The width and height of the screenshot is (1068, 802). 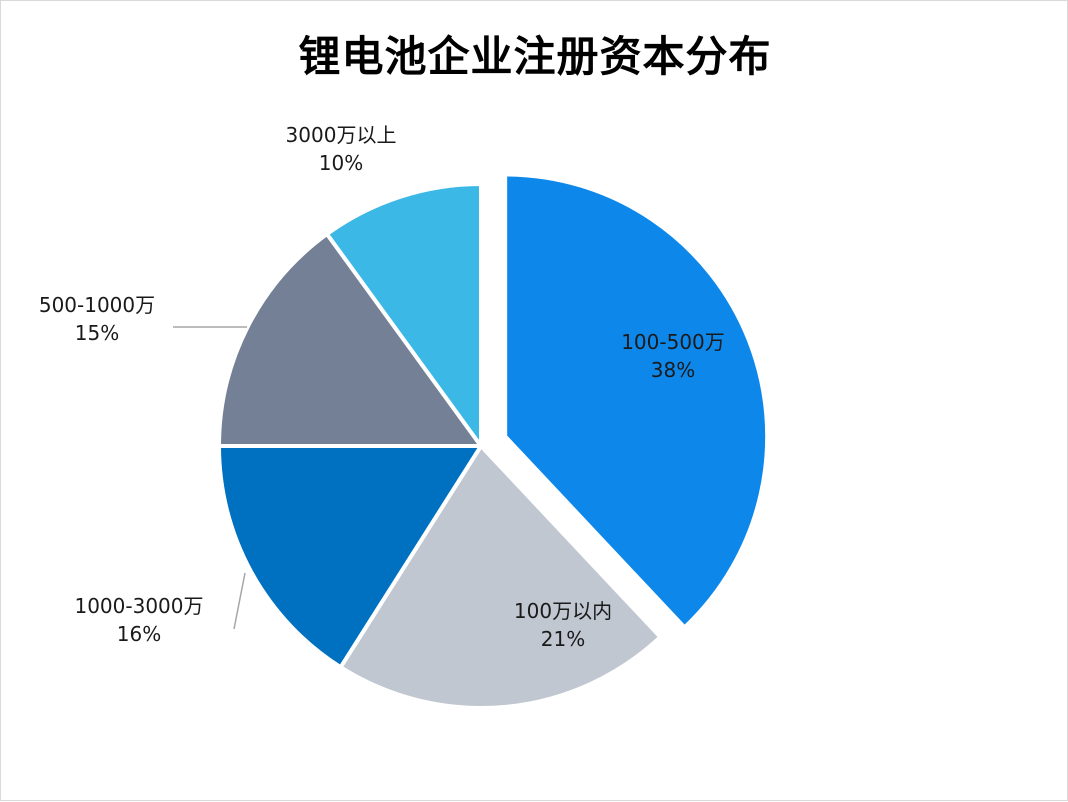 I want to click on slice-category-label: 100-500万, so click(x=673, y=342).